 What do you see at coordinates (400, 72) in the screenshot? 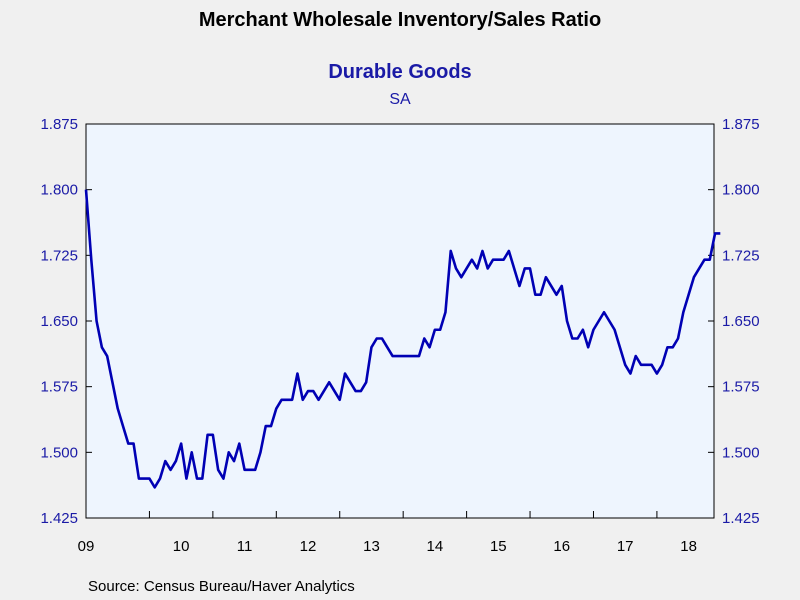
I see `chart-subtitle: Durable Goods` at bounding box center [400, 72].